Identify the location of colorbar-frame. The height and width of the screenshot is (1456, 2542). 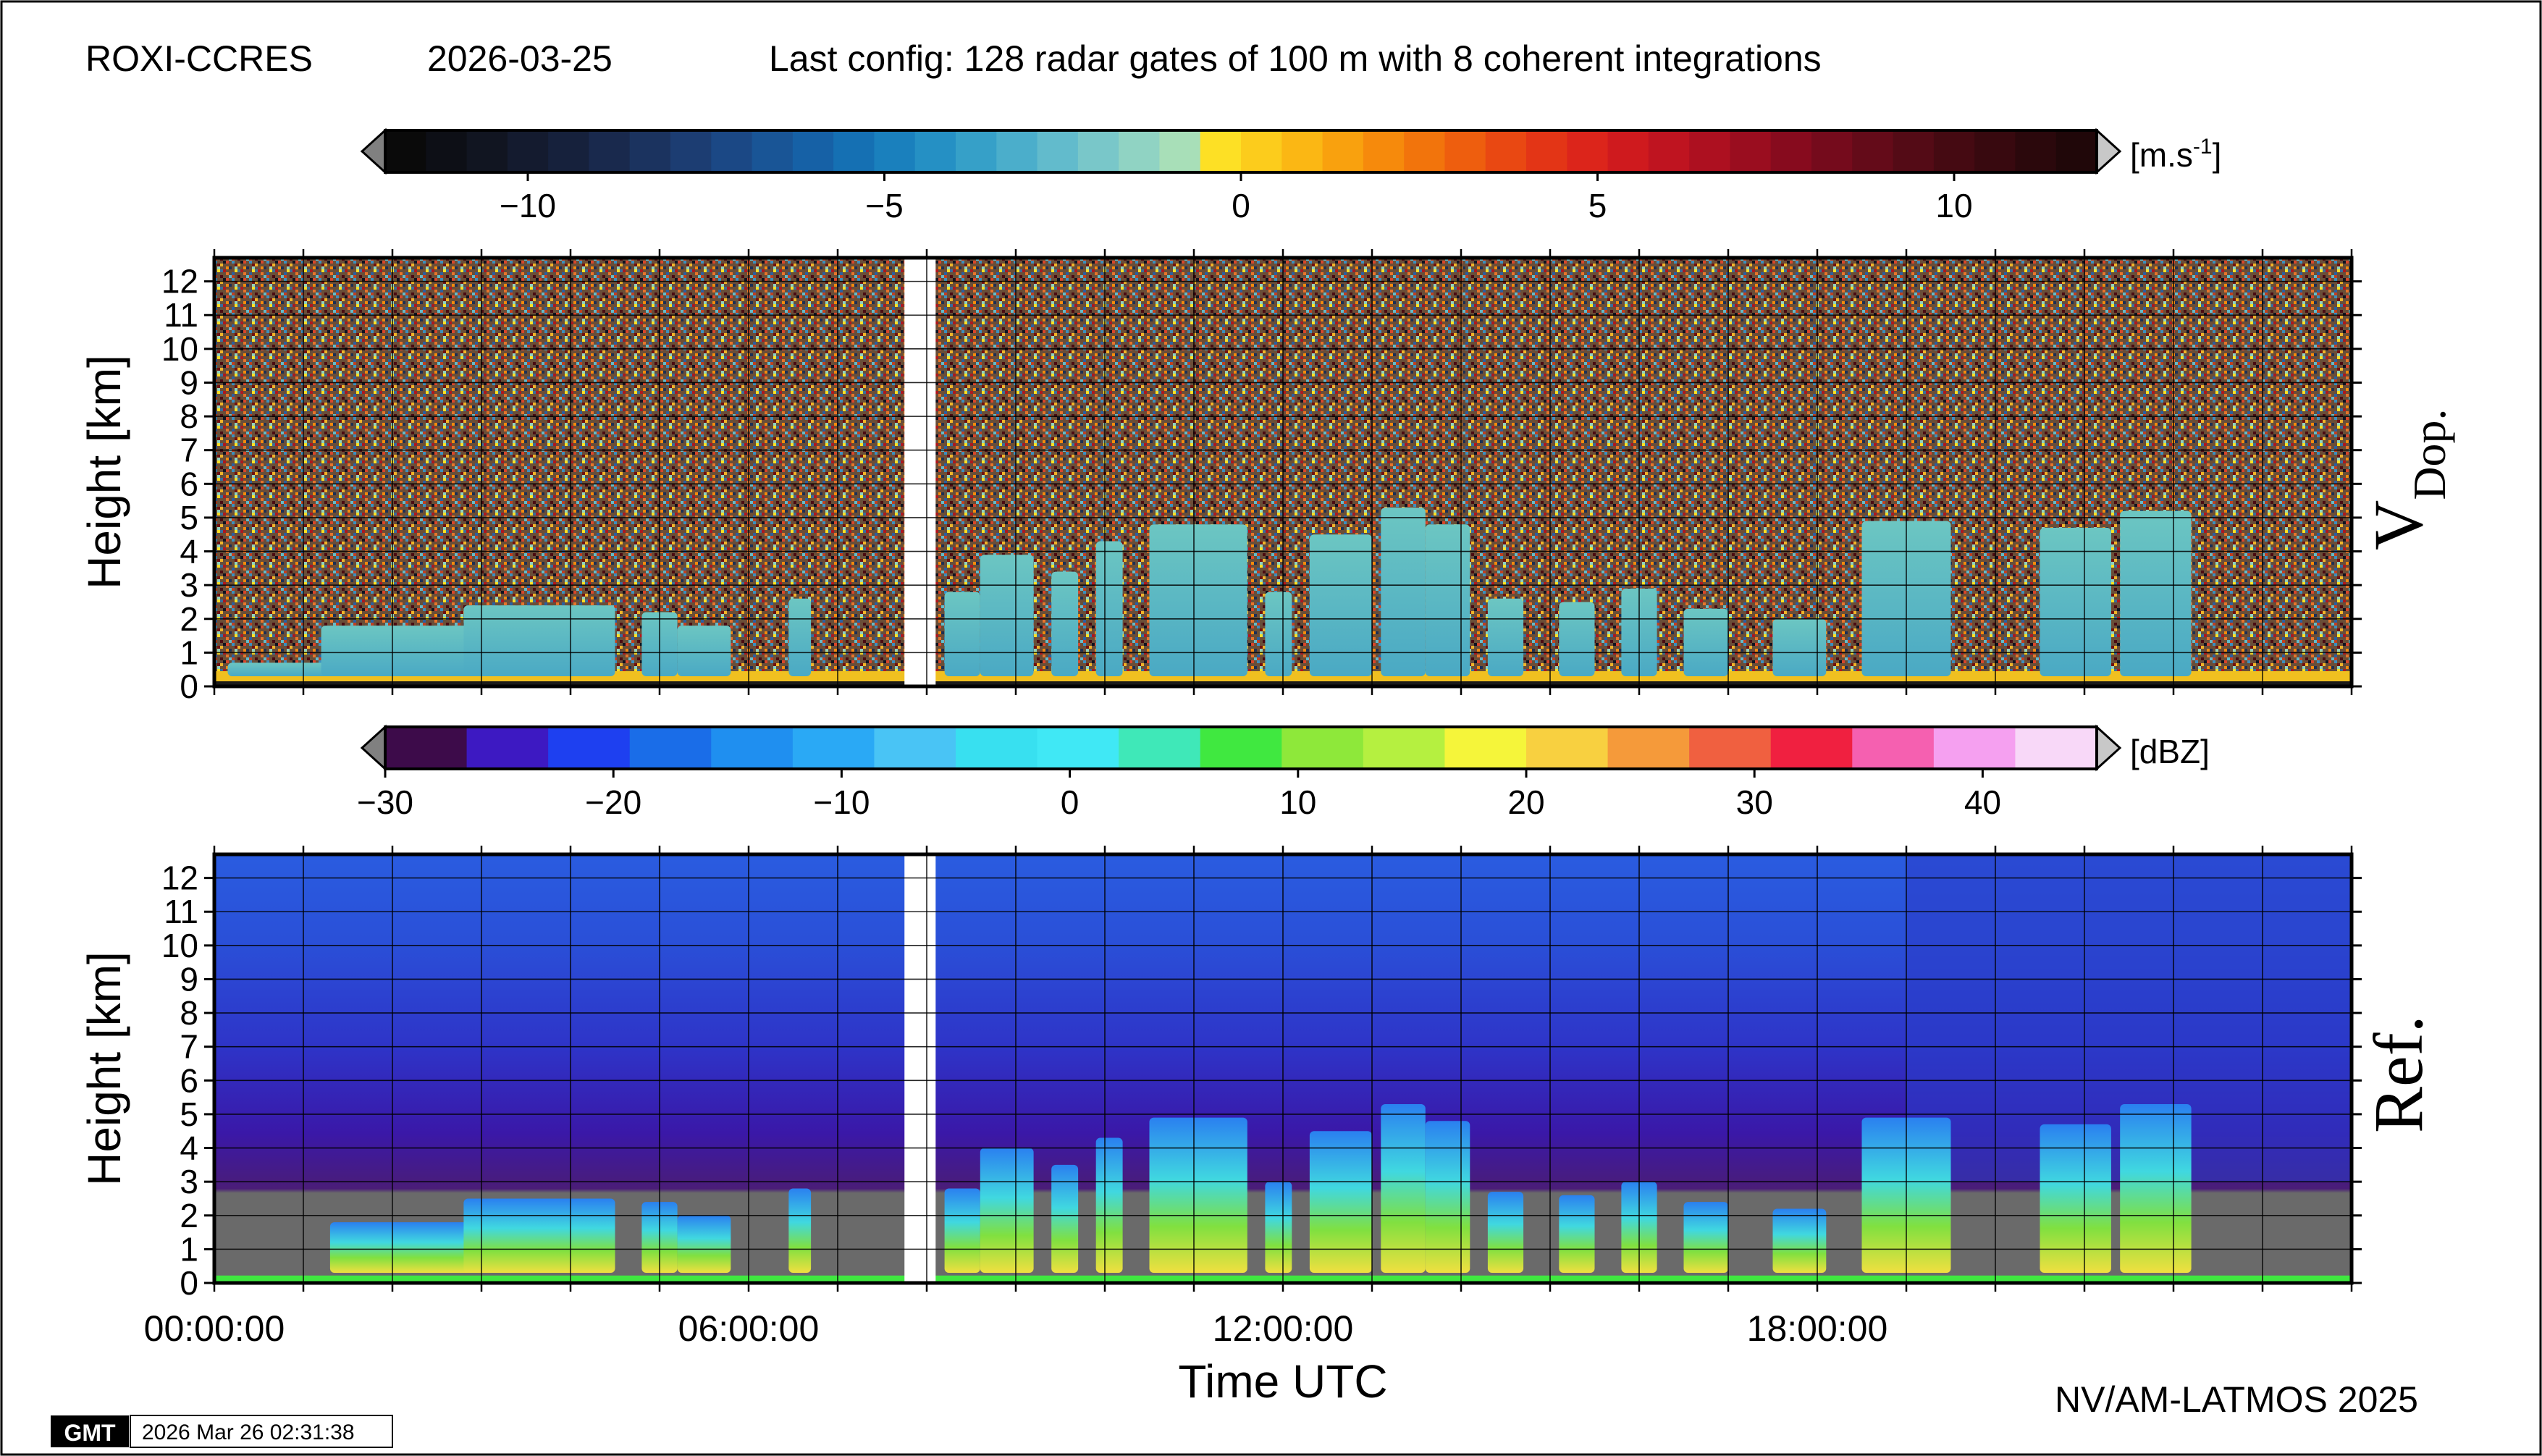
(1241, 748).